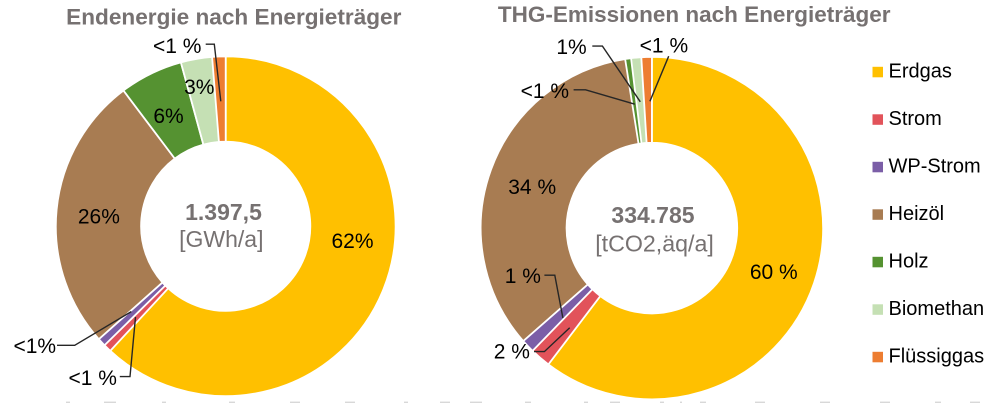  What do you see at coordinates (774, 272) in the screenshot?
I see `svg-text: 60 %` at bounding box center [774, 272].